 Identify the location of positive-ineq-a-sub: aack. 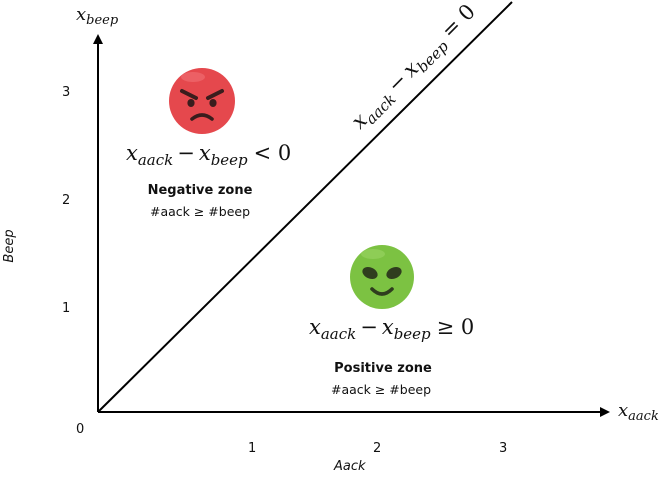
(338, 334).